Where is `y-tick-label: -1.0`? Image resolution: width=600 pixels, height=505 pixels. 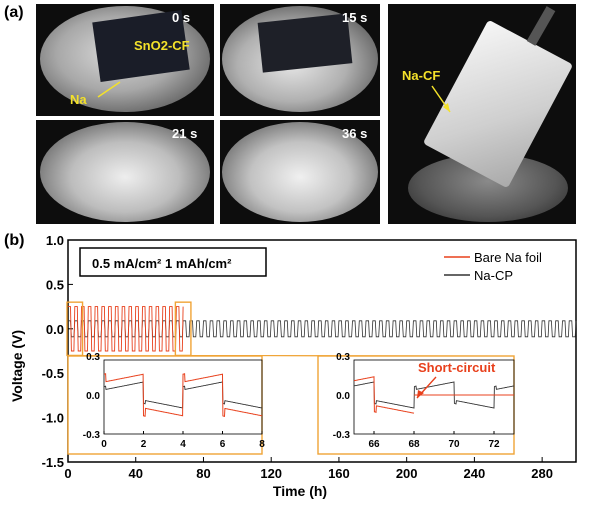
y-tick-label: -1.0 is located at coordinates (53, 418).